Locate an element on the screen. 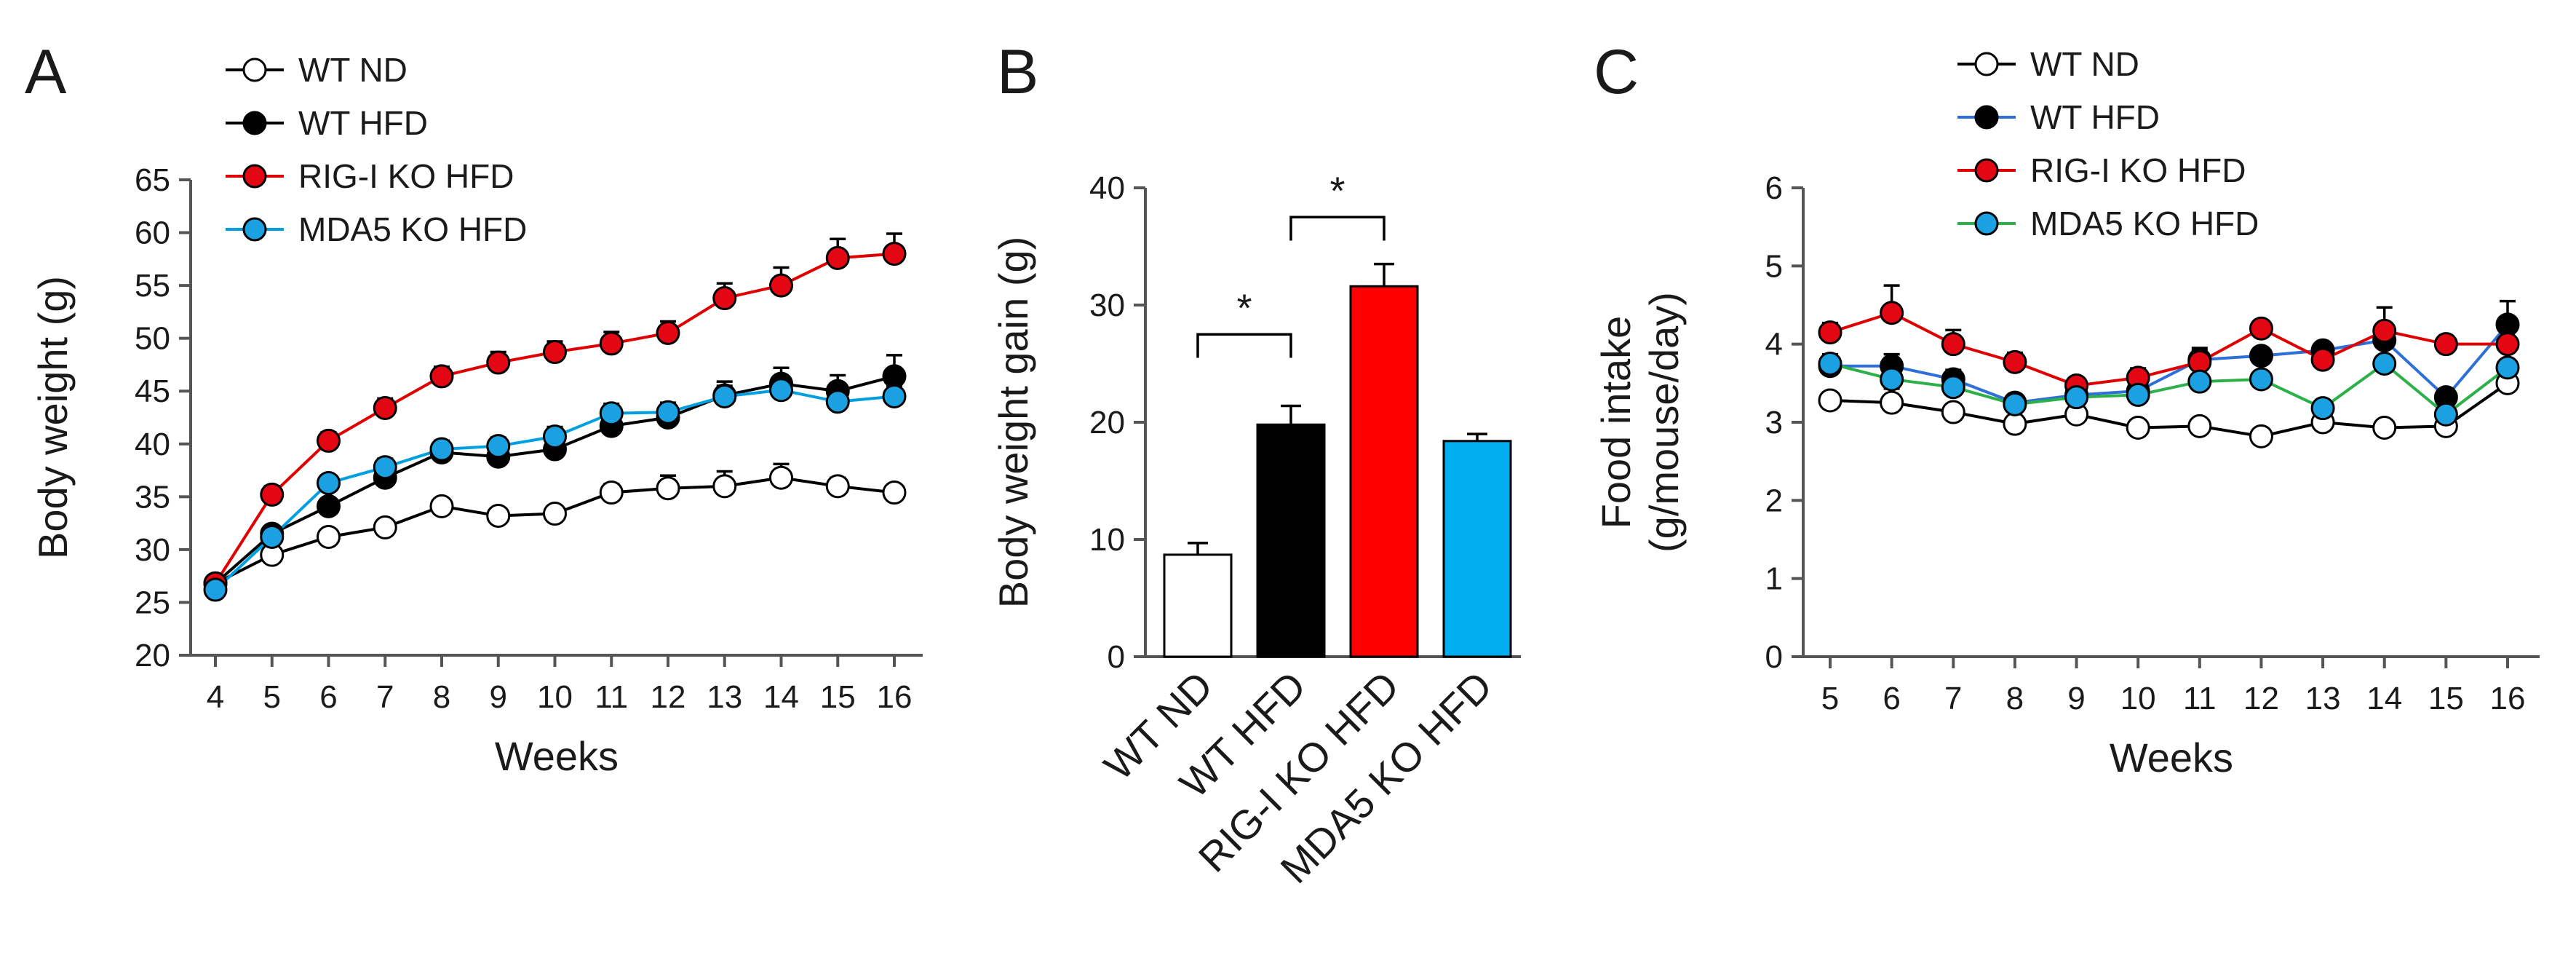 The height and width of the screenshot is (961, 2576). panel-a-legend-label: WT HFD is located at coordinates (363, 123).